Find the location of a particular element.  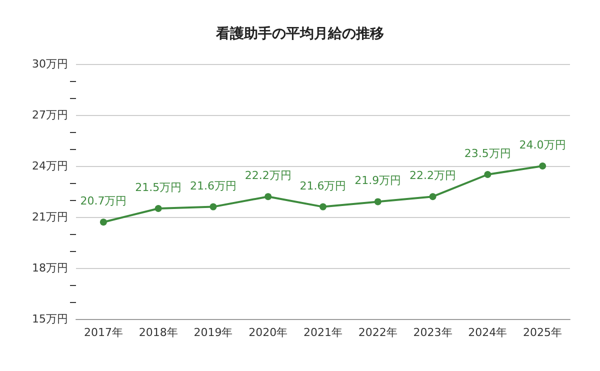

y-tick-label: 21万円 is located at coordinates (50, 217).